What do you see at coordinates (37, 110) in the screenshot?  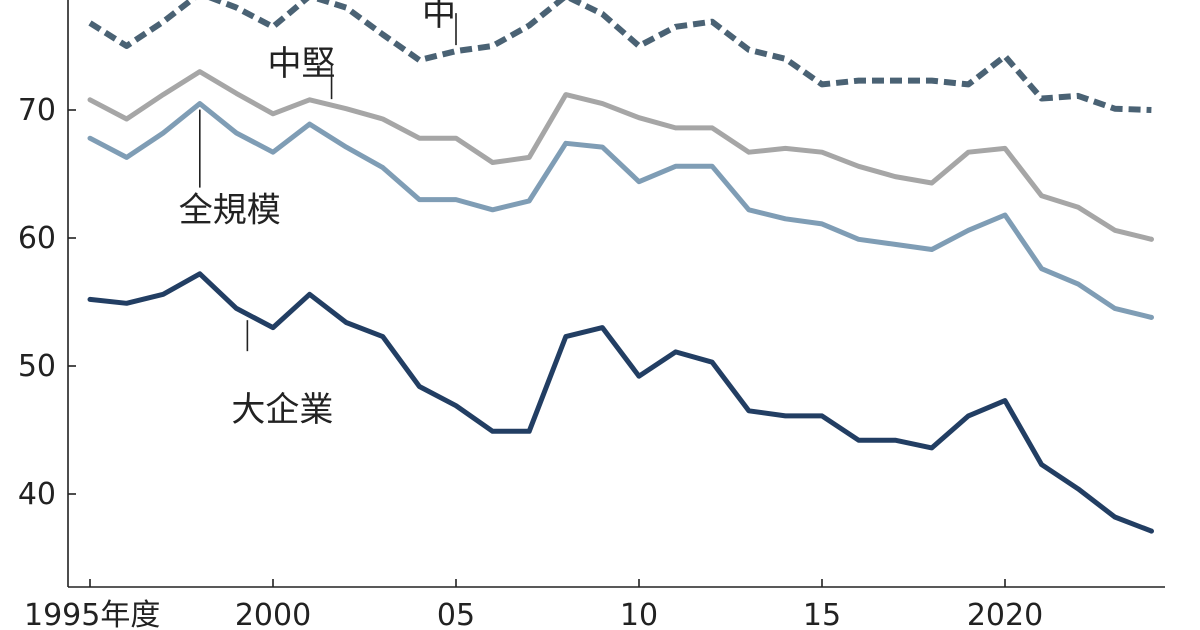 I see `y-tick-label: 70` at bounding box center [37, 110].